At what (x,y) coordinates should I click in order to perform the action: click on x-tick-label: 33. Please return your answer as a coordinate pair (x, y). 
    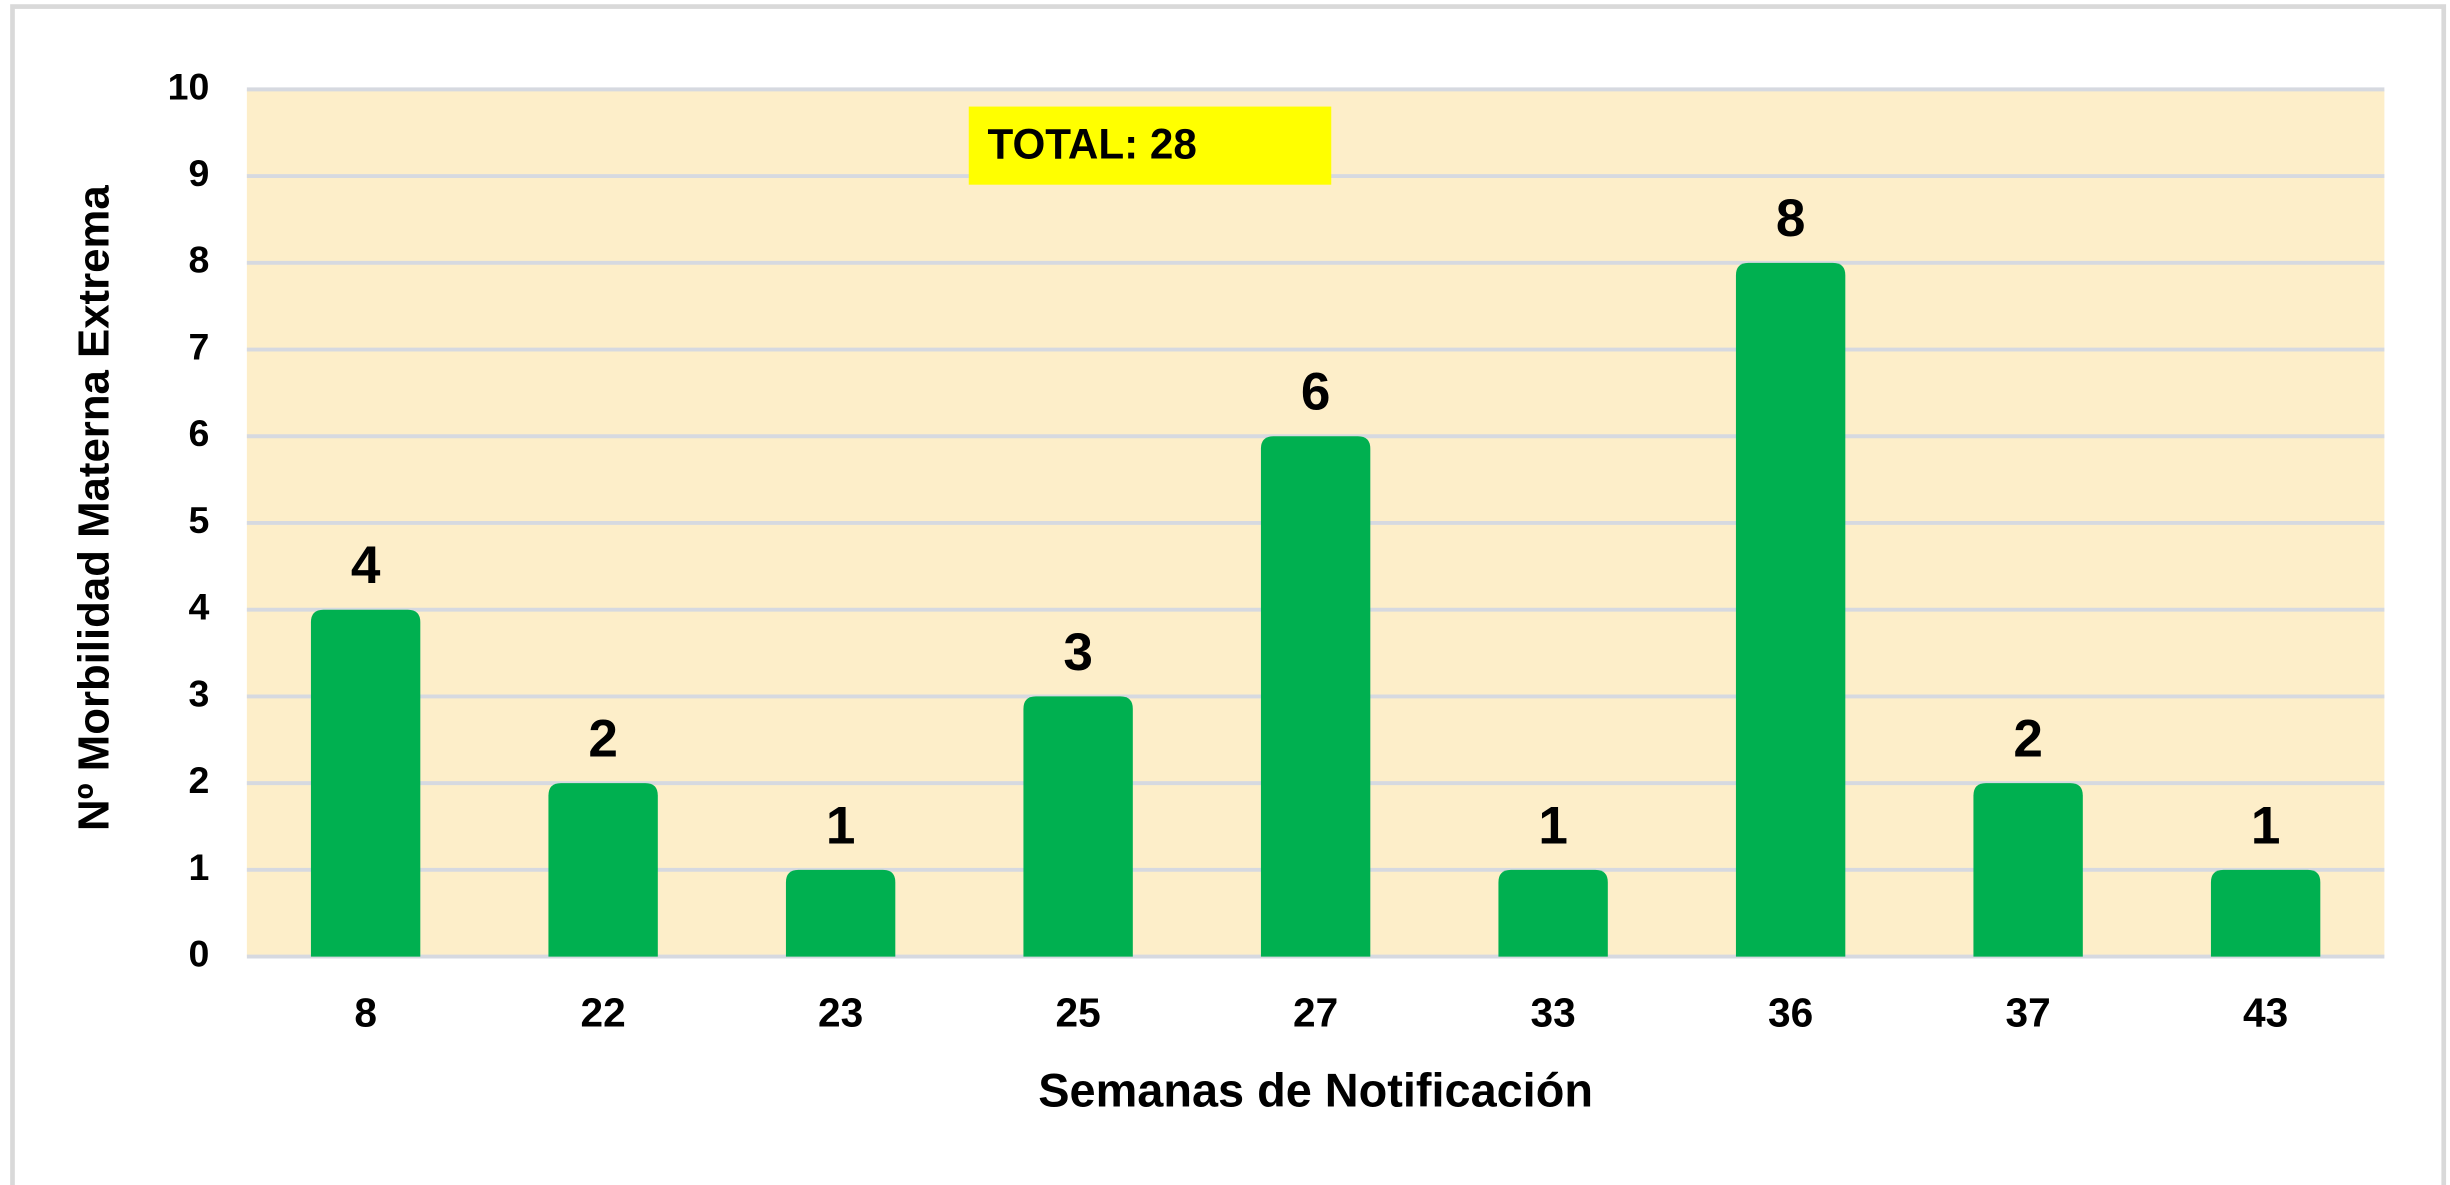
    Looking at the image, I should click on (1553, 1013).